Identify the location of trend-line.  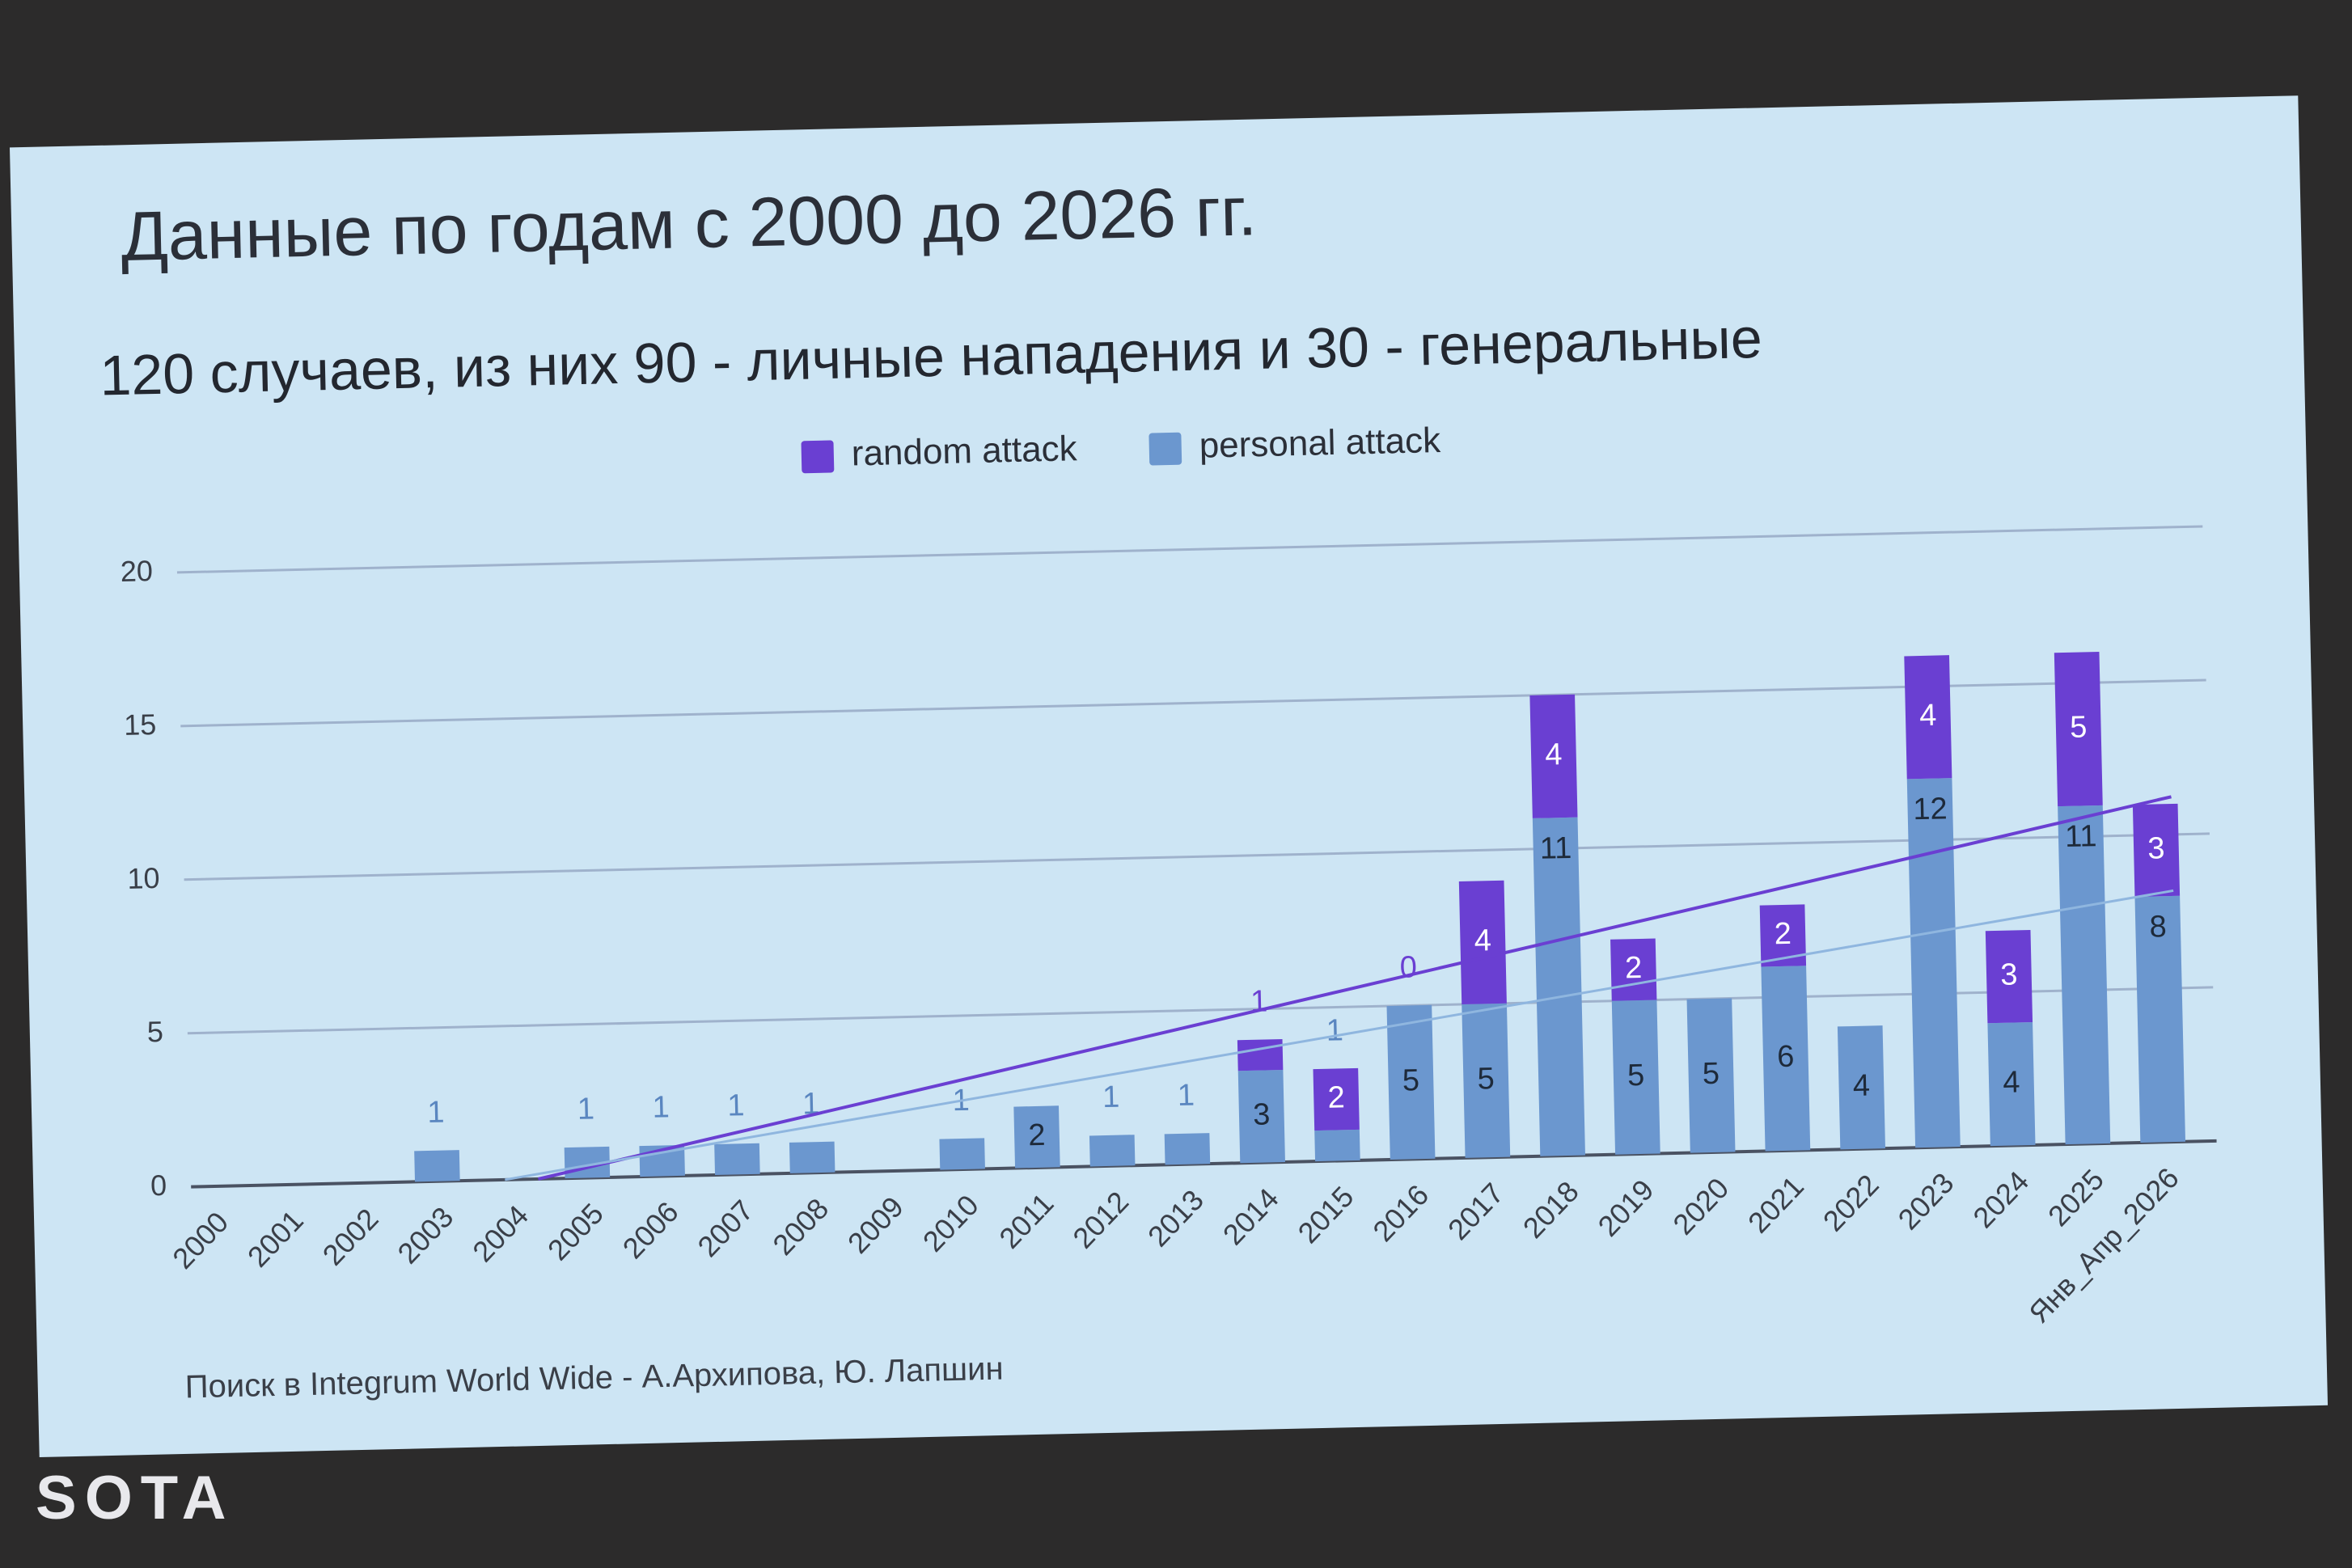
(1340, 1035).